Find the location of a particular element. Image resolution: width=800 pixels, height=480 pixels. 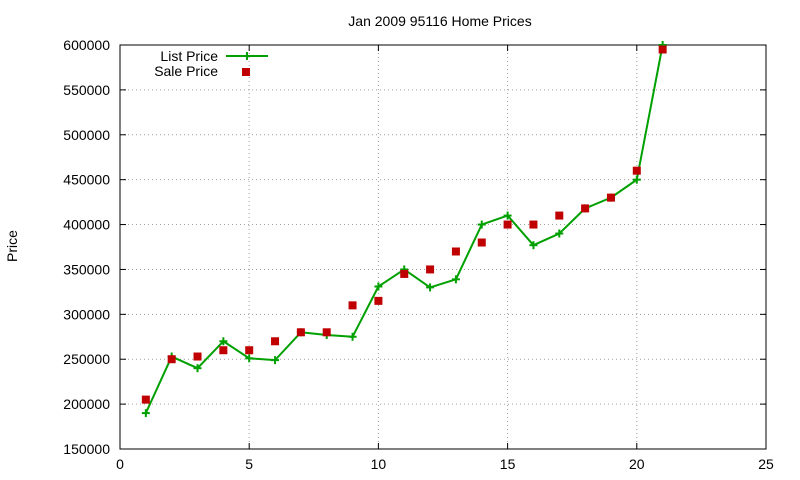

y-tick-label: 350000 is located at coordinates (86, 269).